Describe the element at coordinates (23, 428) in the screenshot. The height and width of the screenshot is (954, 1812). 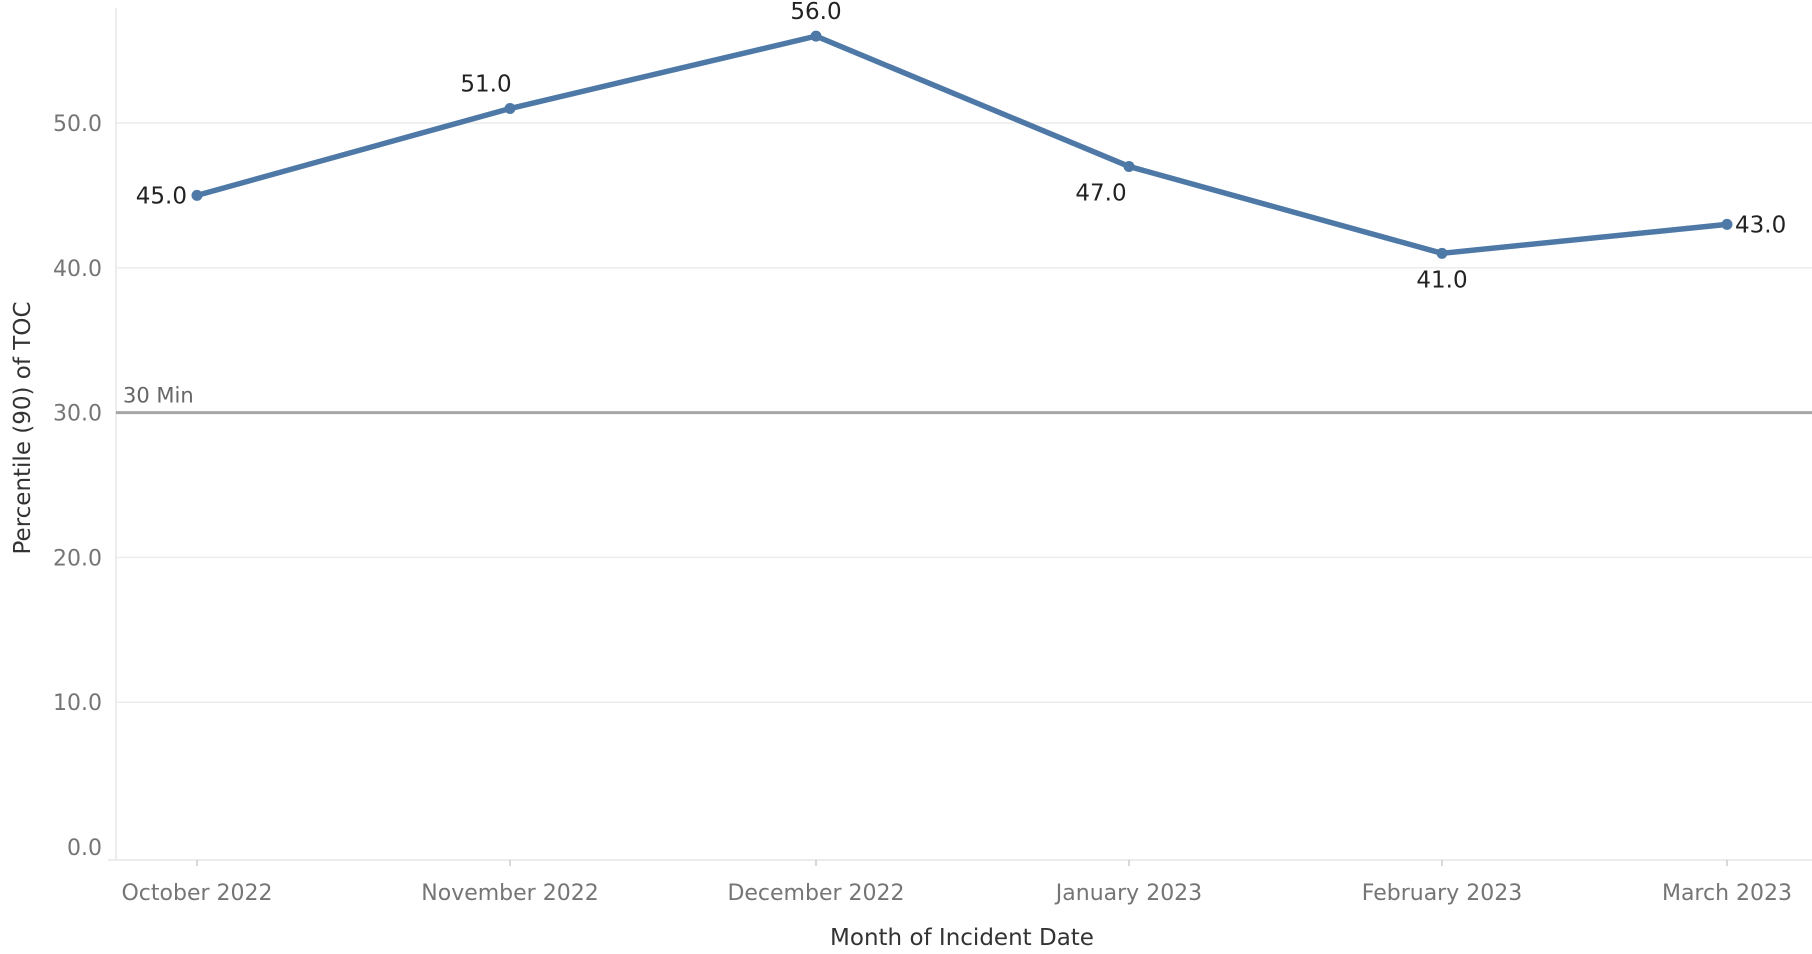
I see `y-axis-title: Percentile (90) of TOC` at that location.